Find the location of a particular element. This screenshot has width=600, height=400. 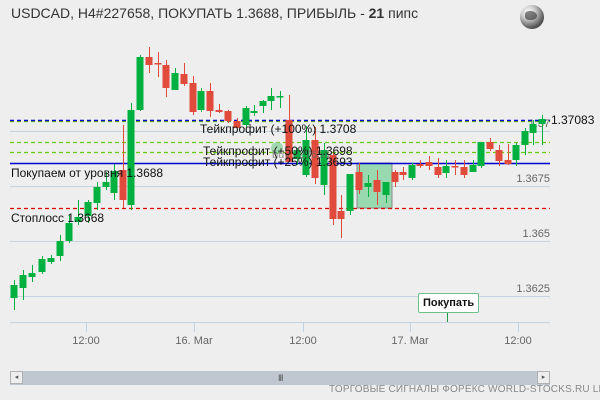

takeprofit-100-label: Тейкпрофит (+100%) 1.3708 is located at coordinates (278, 129).